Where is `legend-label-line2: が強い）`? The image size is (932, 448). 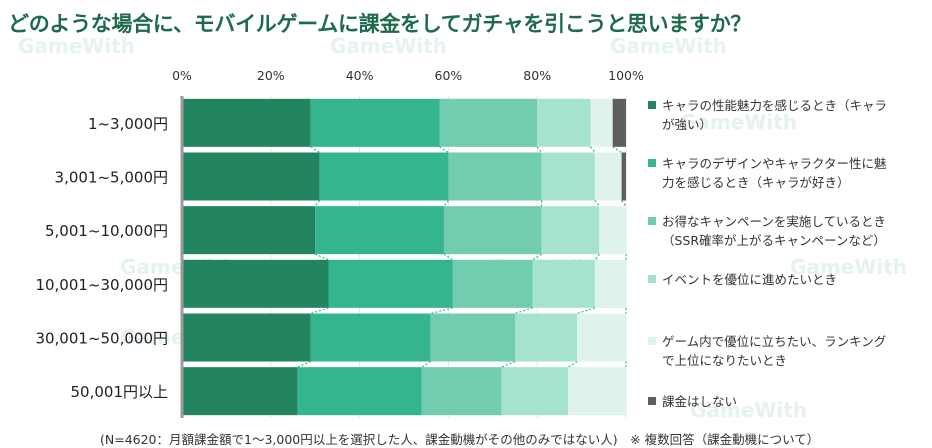
legend-label-line2: が強い） is located at coordinates (687, 124).